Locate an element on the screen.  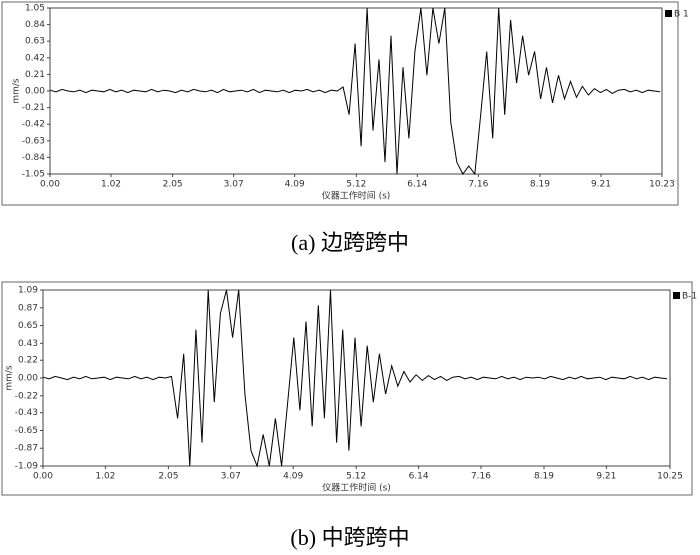
y-tick-label: -0.21 is located at coordinates (33, 108).